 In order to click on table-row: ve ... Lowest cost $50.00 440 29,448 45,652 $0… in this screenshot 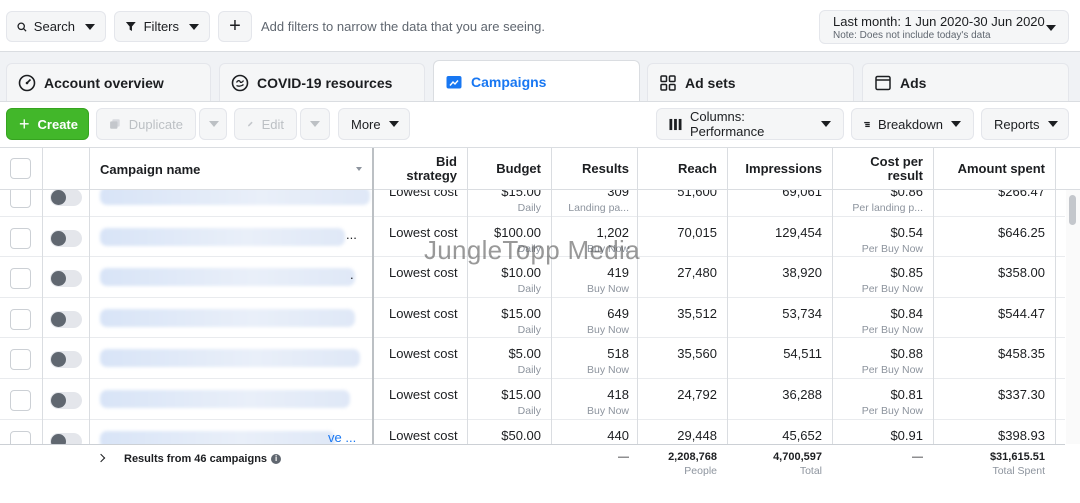, I will do `click(532, 432)`.